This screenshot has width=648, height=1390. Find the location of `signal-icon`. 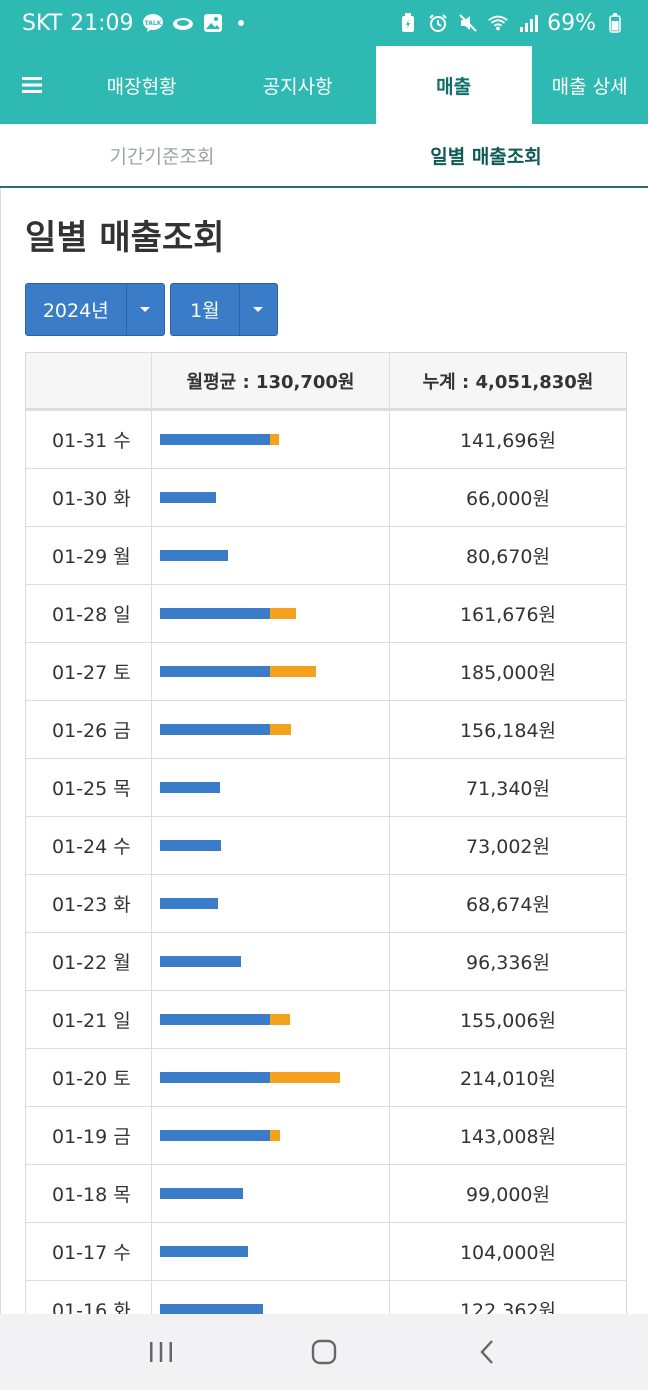

signal-icon is located at coordinates (528, 23).